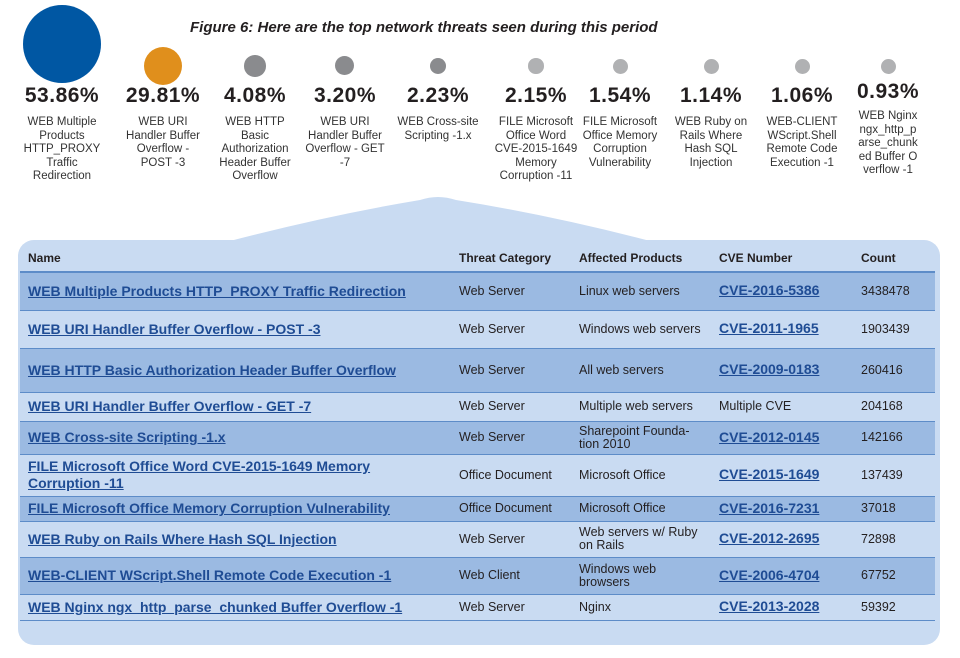  I want to click on cell-cve: CVE-2016-7231, so click(782, 509).